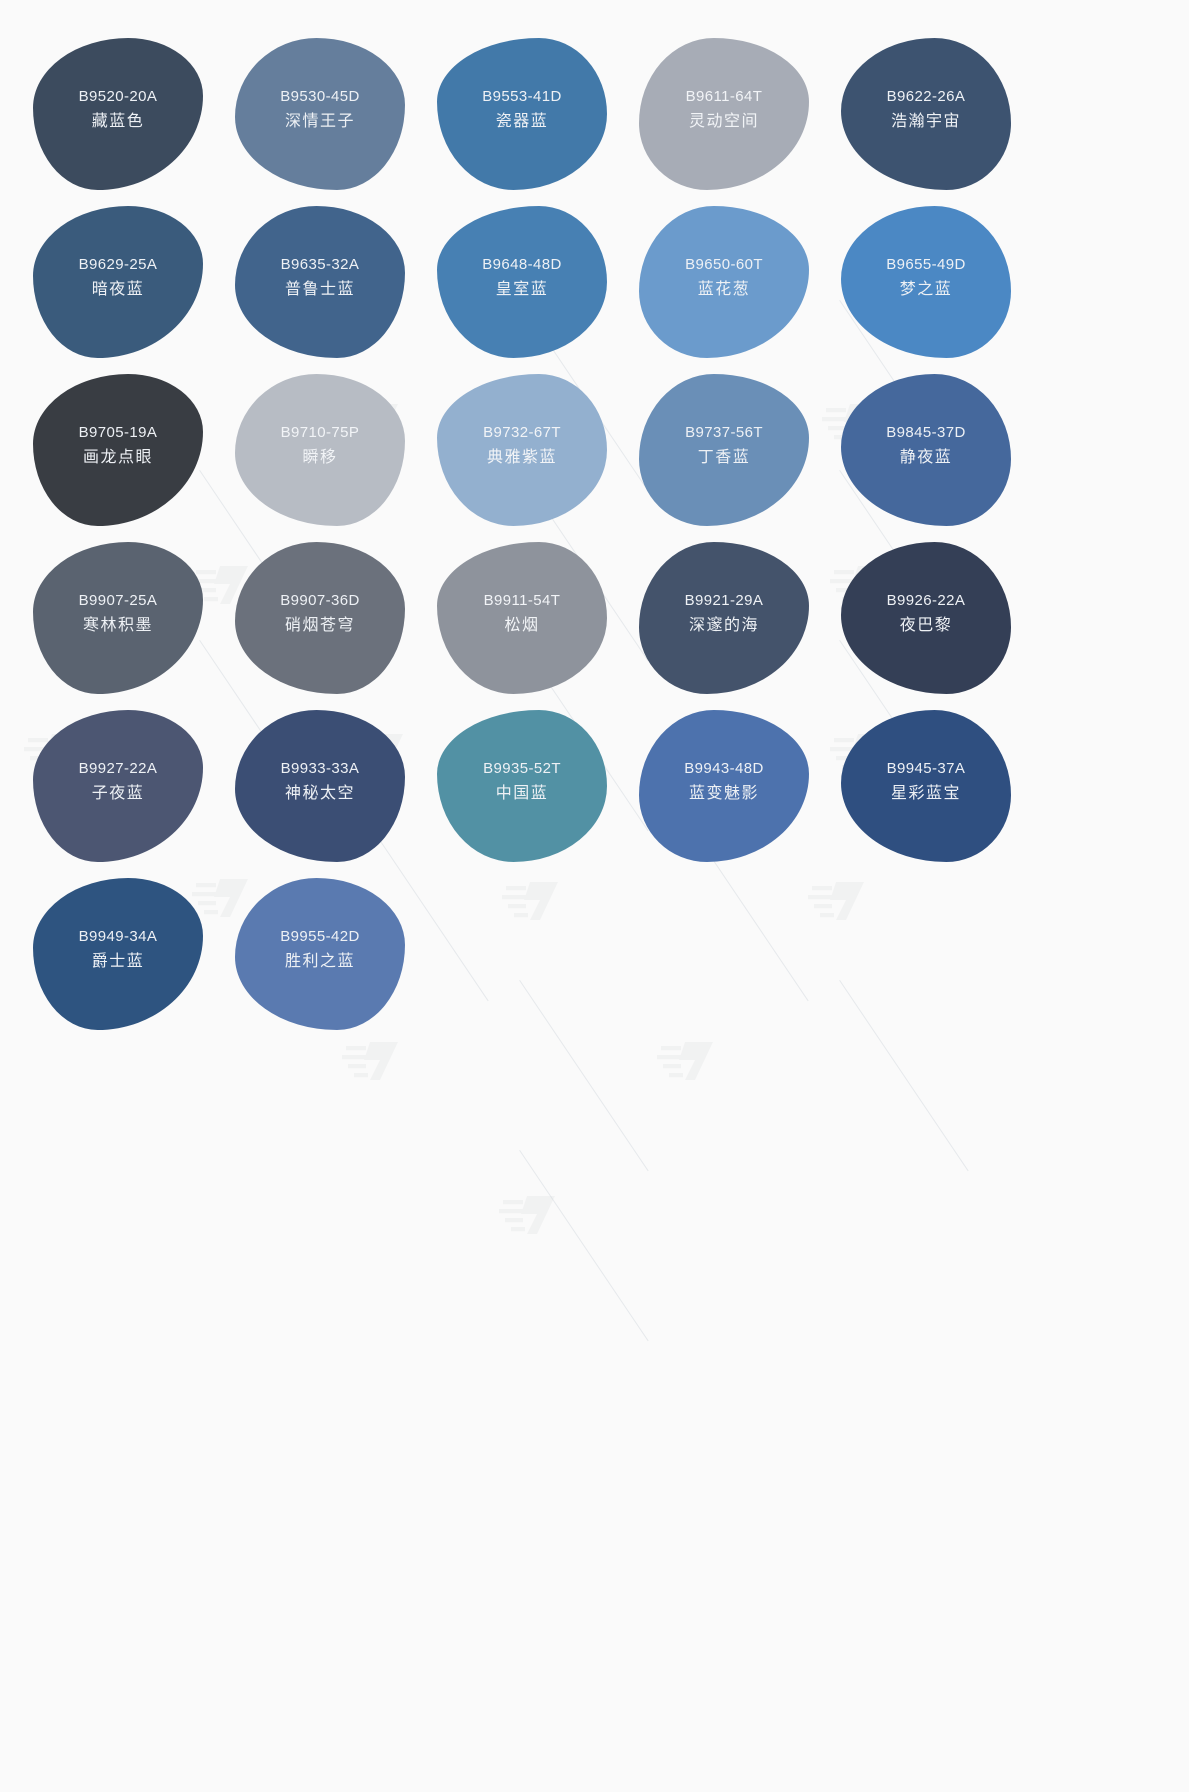 This screenshot has width=1189, height=1792. I want to click on color-swatch: B9921-29A 深邃的海, so click(737, 620).